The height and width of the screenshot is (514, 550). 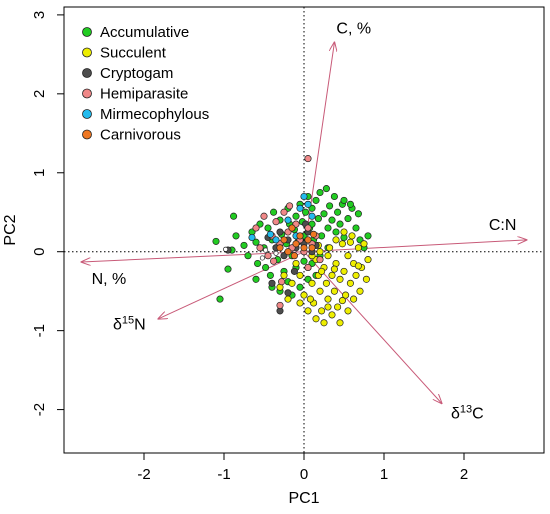 I want to click on loading-label: C, %, so click(x=353, y=29).